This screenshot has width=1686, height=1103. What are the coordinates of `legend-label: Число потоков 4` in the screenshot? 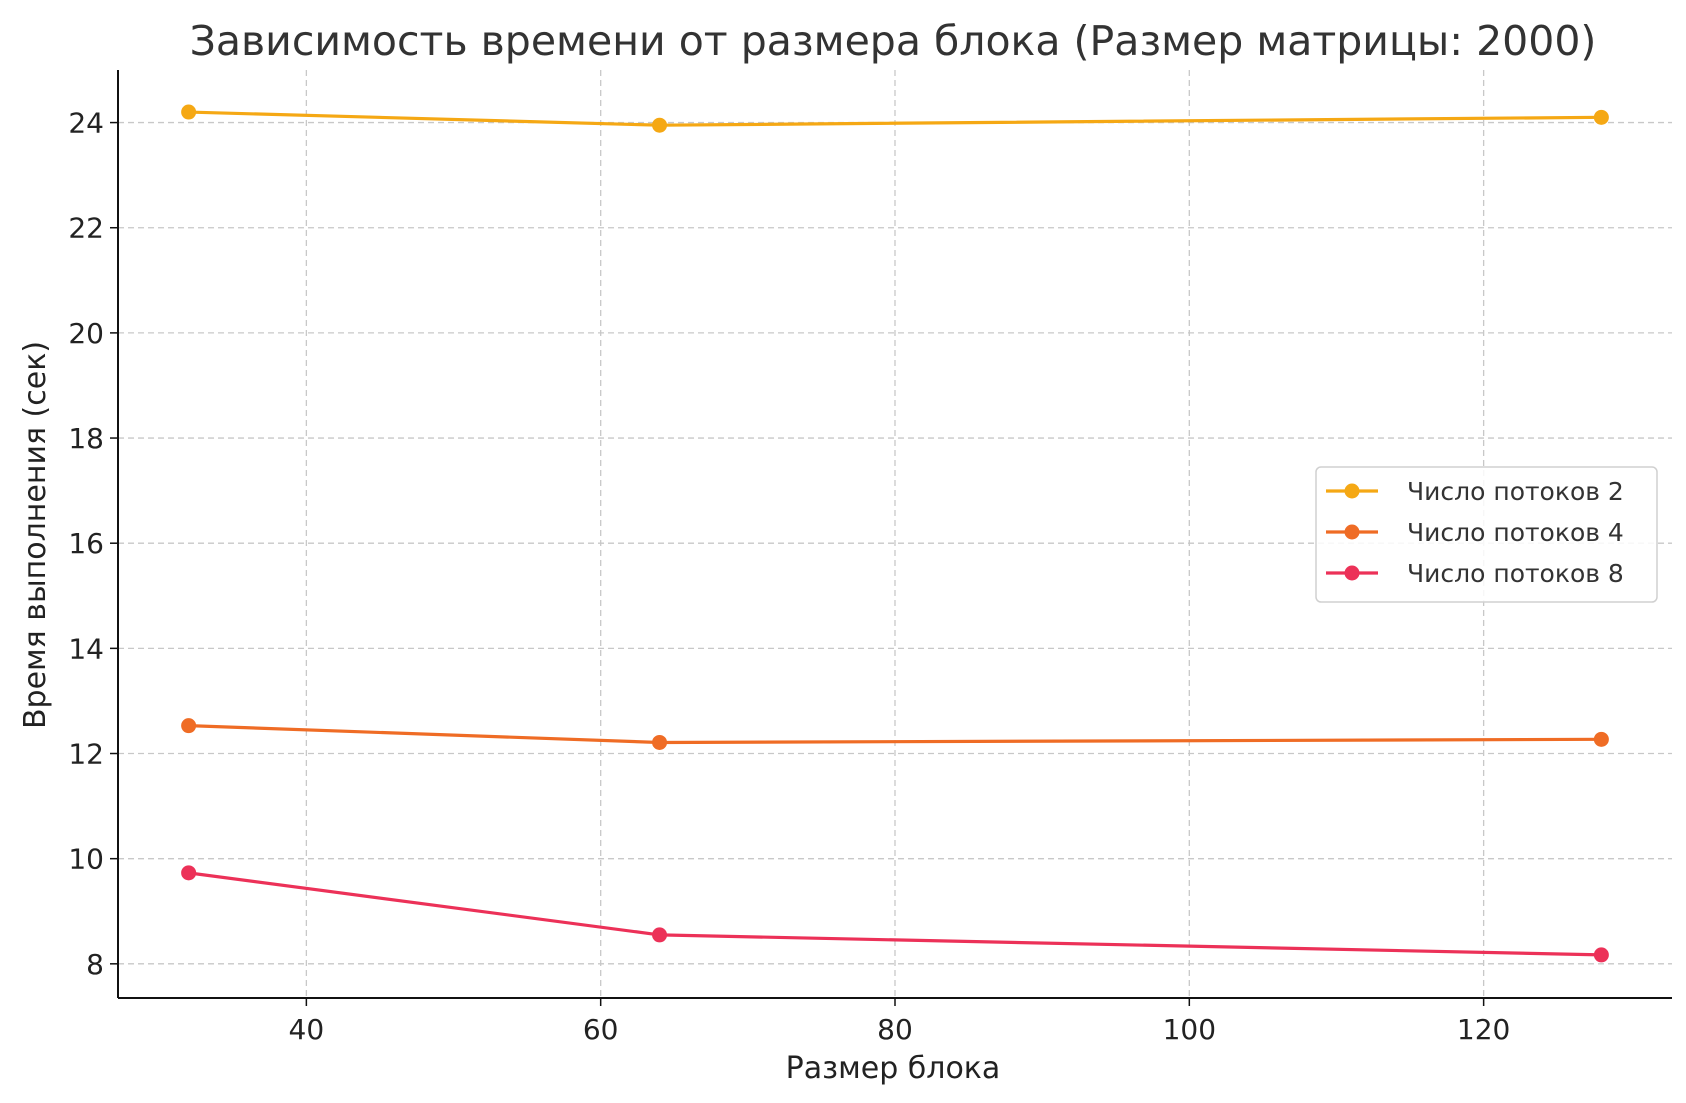 It's located at (1515, 532).